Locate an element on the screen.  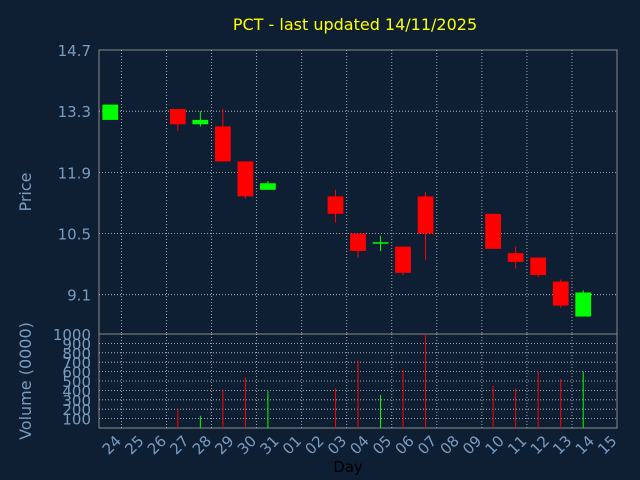
volume-tick-label: 700 is located at coordinates (76, 363).